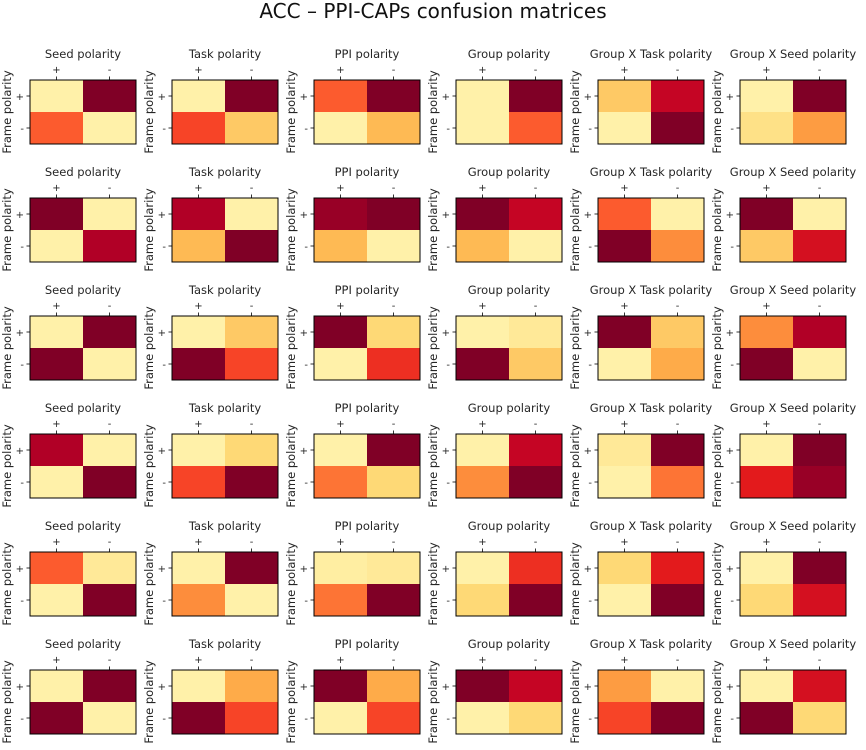 The height and width of the screenshot is (750, 866). Describe the element at coordinates (640, 454) in the screenshot. I see `subplot: + - + - Group X Task polarity Frame polarity` at that location.